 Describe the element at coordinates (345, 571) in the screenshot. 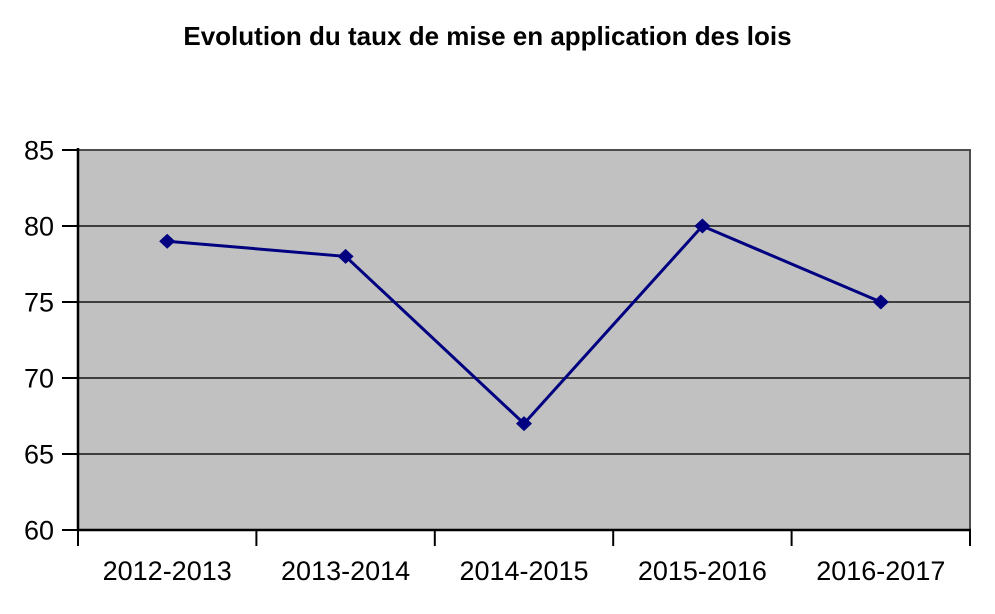

I see `x-tick-label: 2013-2014` at that location.